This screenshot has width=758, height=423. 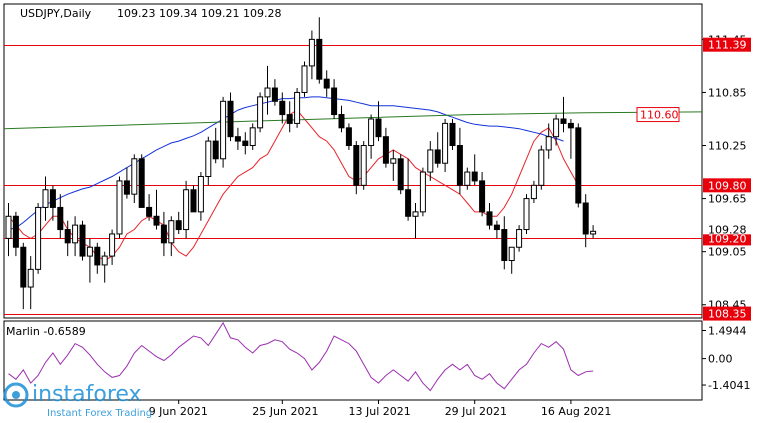 I want to click on osc-tick-label: 1.4944, so click(x=727, y=331).